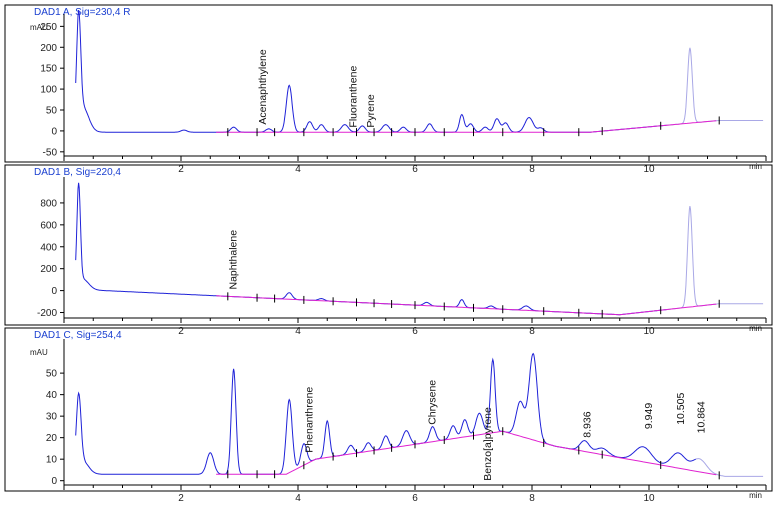 Image resolution: width=779 pixels, height=506 pixels. Describe the element at coordinates (48, 247) in the screenshot. I see `y-tick-label: 400` at that location.